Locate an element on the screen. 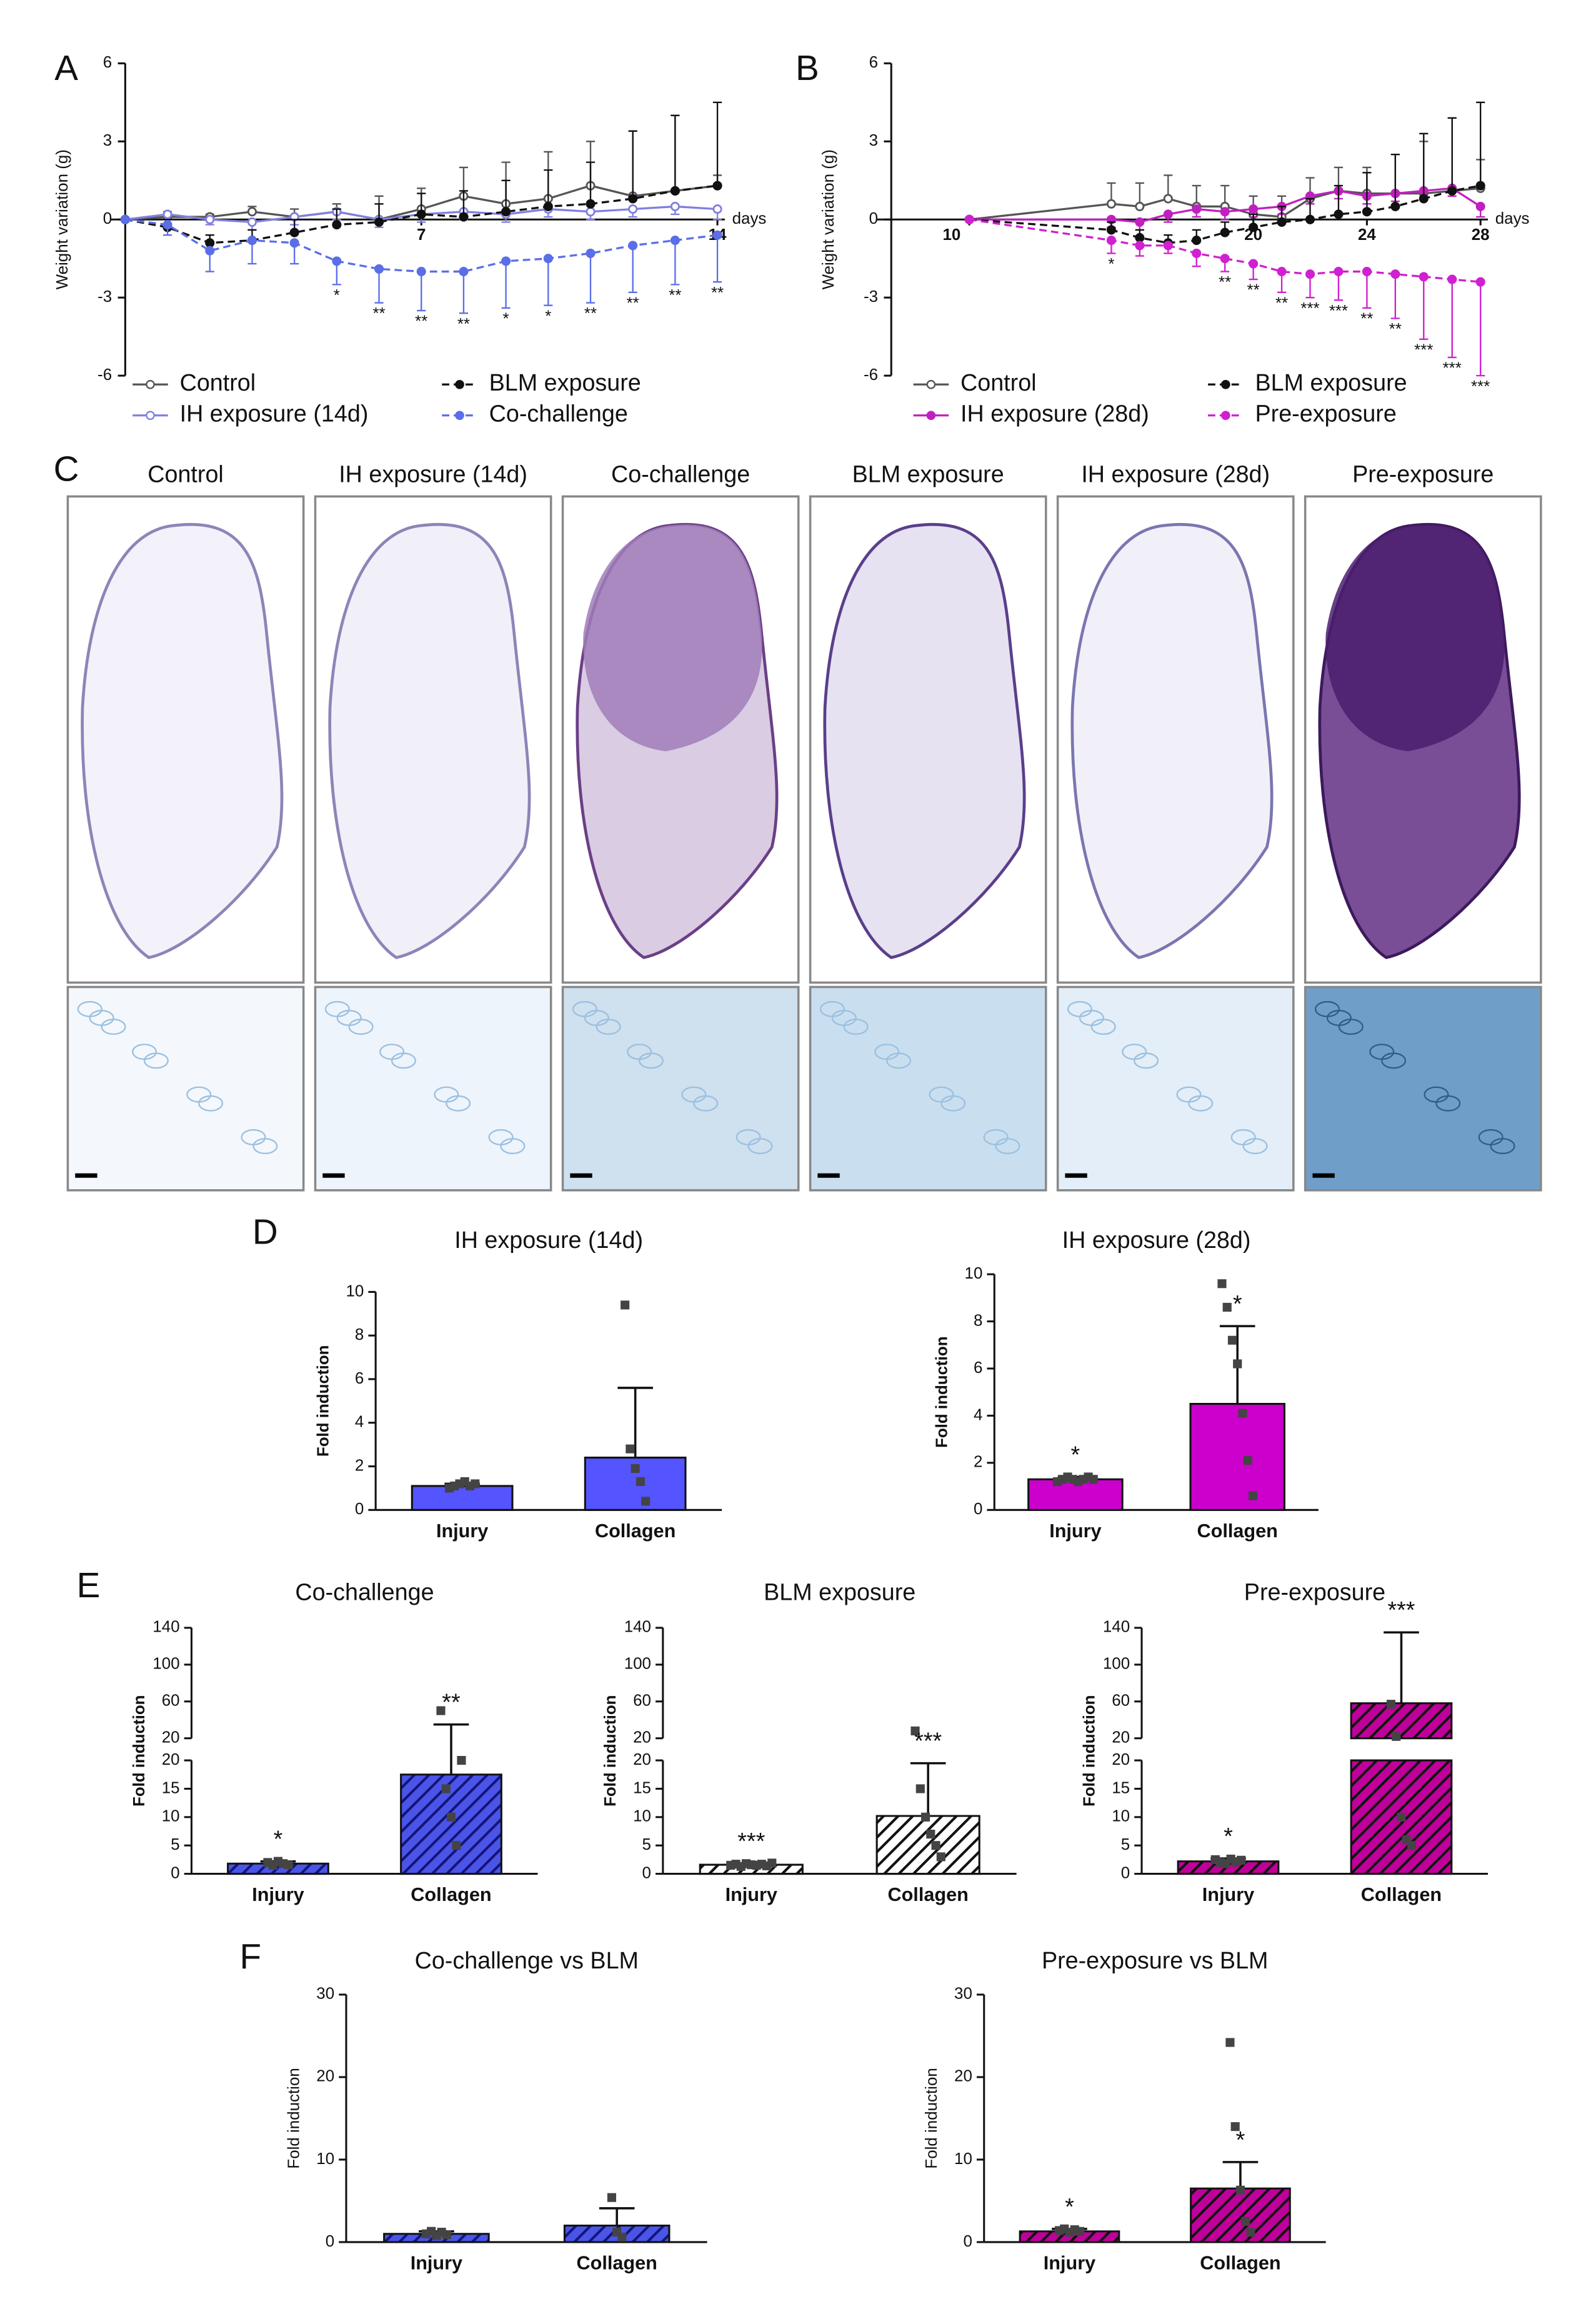 Image resolution: width=1591 pixels, height=2324 pixels. y-tick-label: 60 is located at coordinates (1121, 1701).